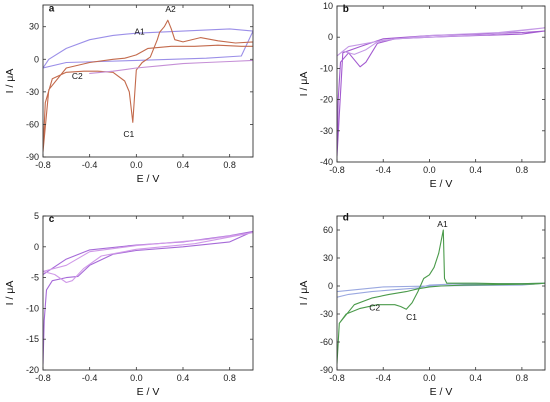 The width and height of the screenshot is (550, 402). I want to click on y-tick-label-c: 5, so click(36, 216).